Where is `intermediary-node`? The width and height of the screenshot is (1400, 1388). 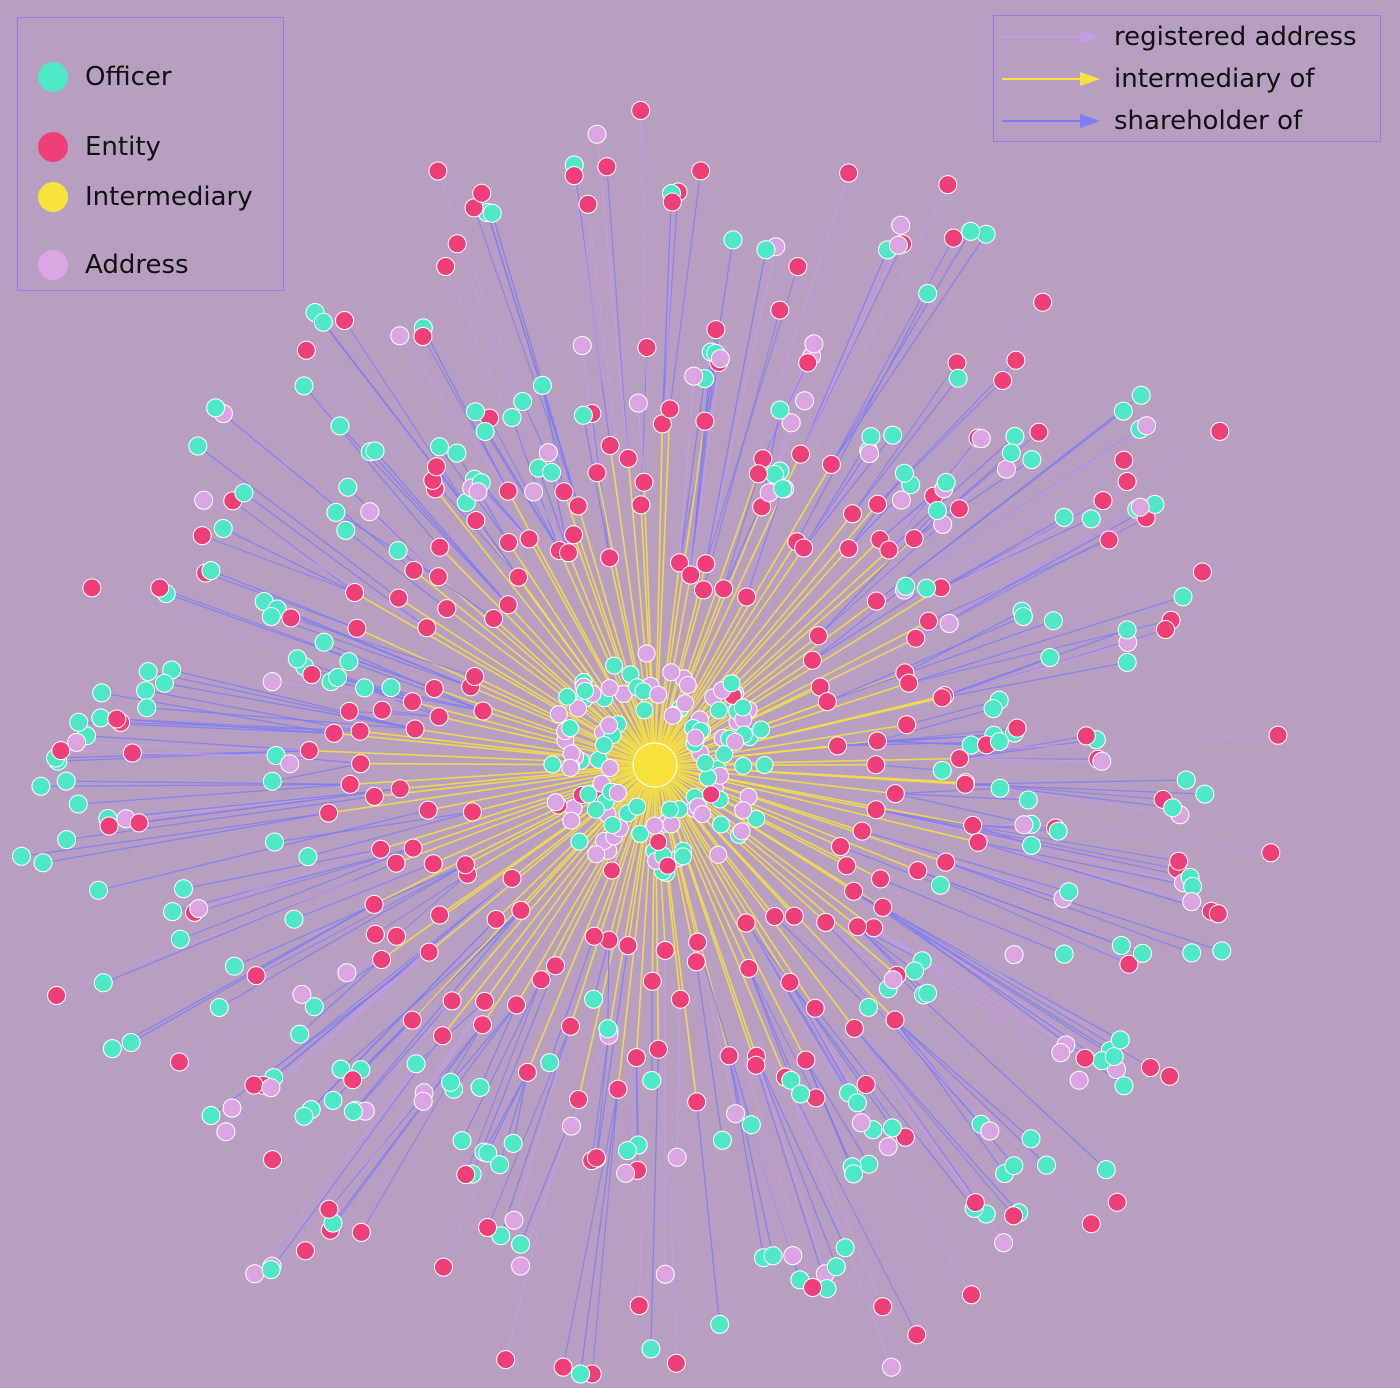 intermediary-node is located at coordinates (655, 765).